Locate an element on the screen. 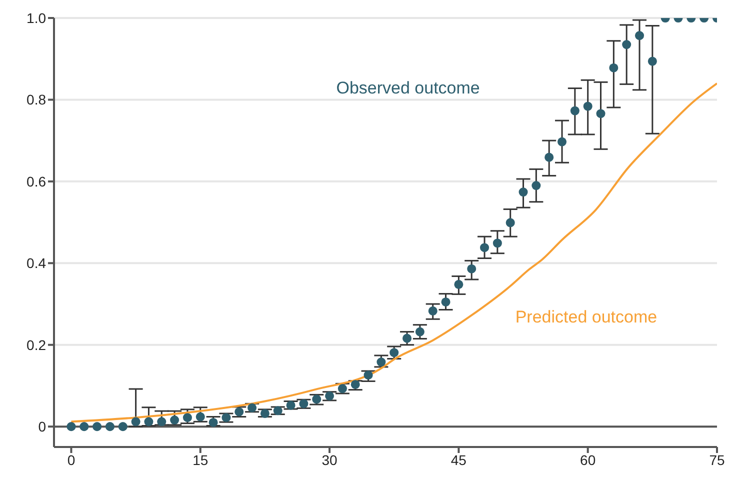  x-tick-label: 45 is located at coordinates (458, 460).